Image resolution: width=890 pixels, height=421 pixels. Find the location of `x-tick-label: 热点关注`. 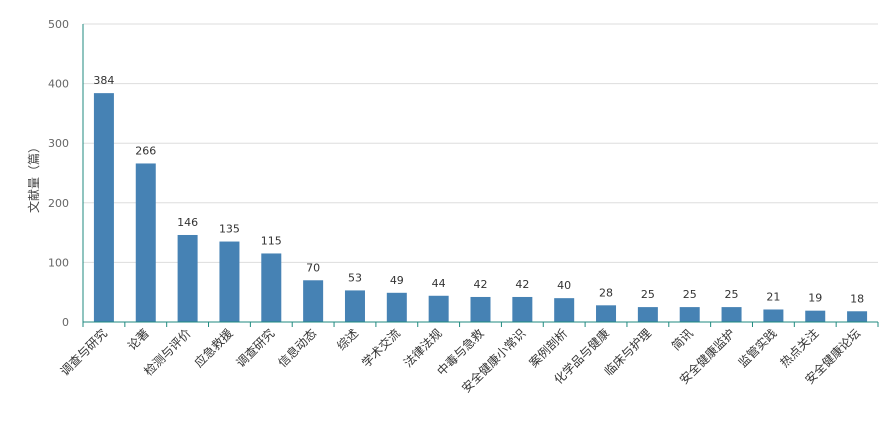

x-tick-label: 热点关注 is located at coordinates (799, 348).